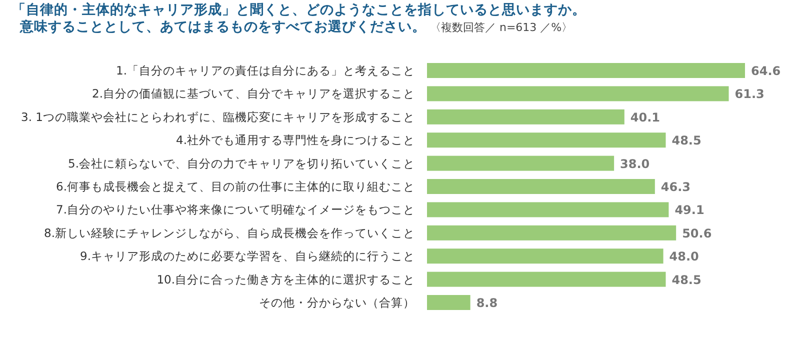 This screenshot has width=790, height=350. What do you see at coordinates (223, 27) in the screenshot?
I see `subtitle: 意味することとして、あてはまるものをすべてお選びください。` at bounding box center [223, 27].